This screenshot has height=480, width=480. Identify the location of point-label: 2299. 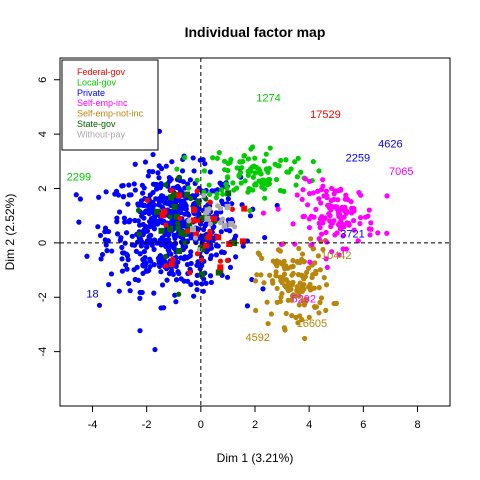
(79, 177).